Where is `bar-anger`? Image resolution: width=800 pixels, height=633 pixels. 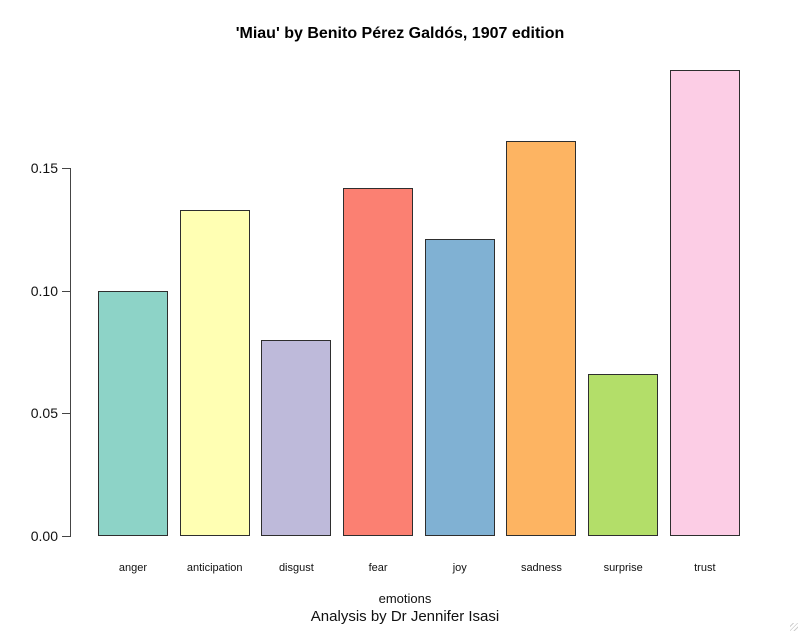
bar-anger is located at coordinates (133, 413).